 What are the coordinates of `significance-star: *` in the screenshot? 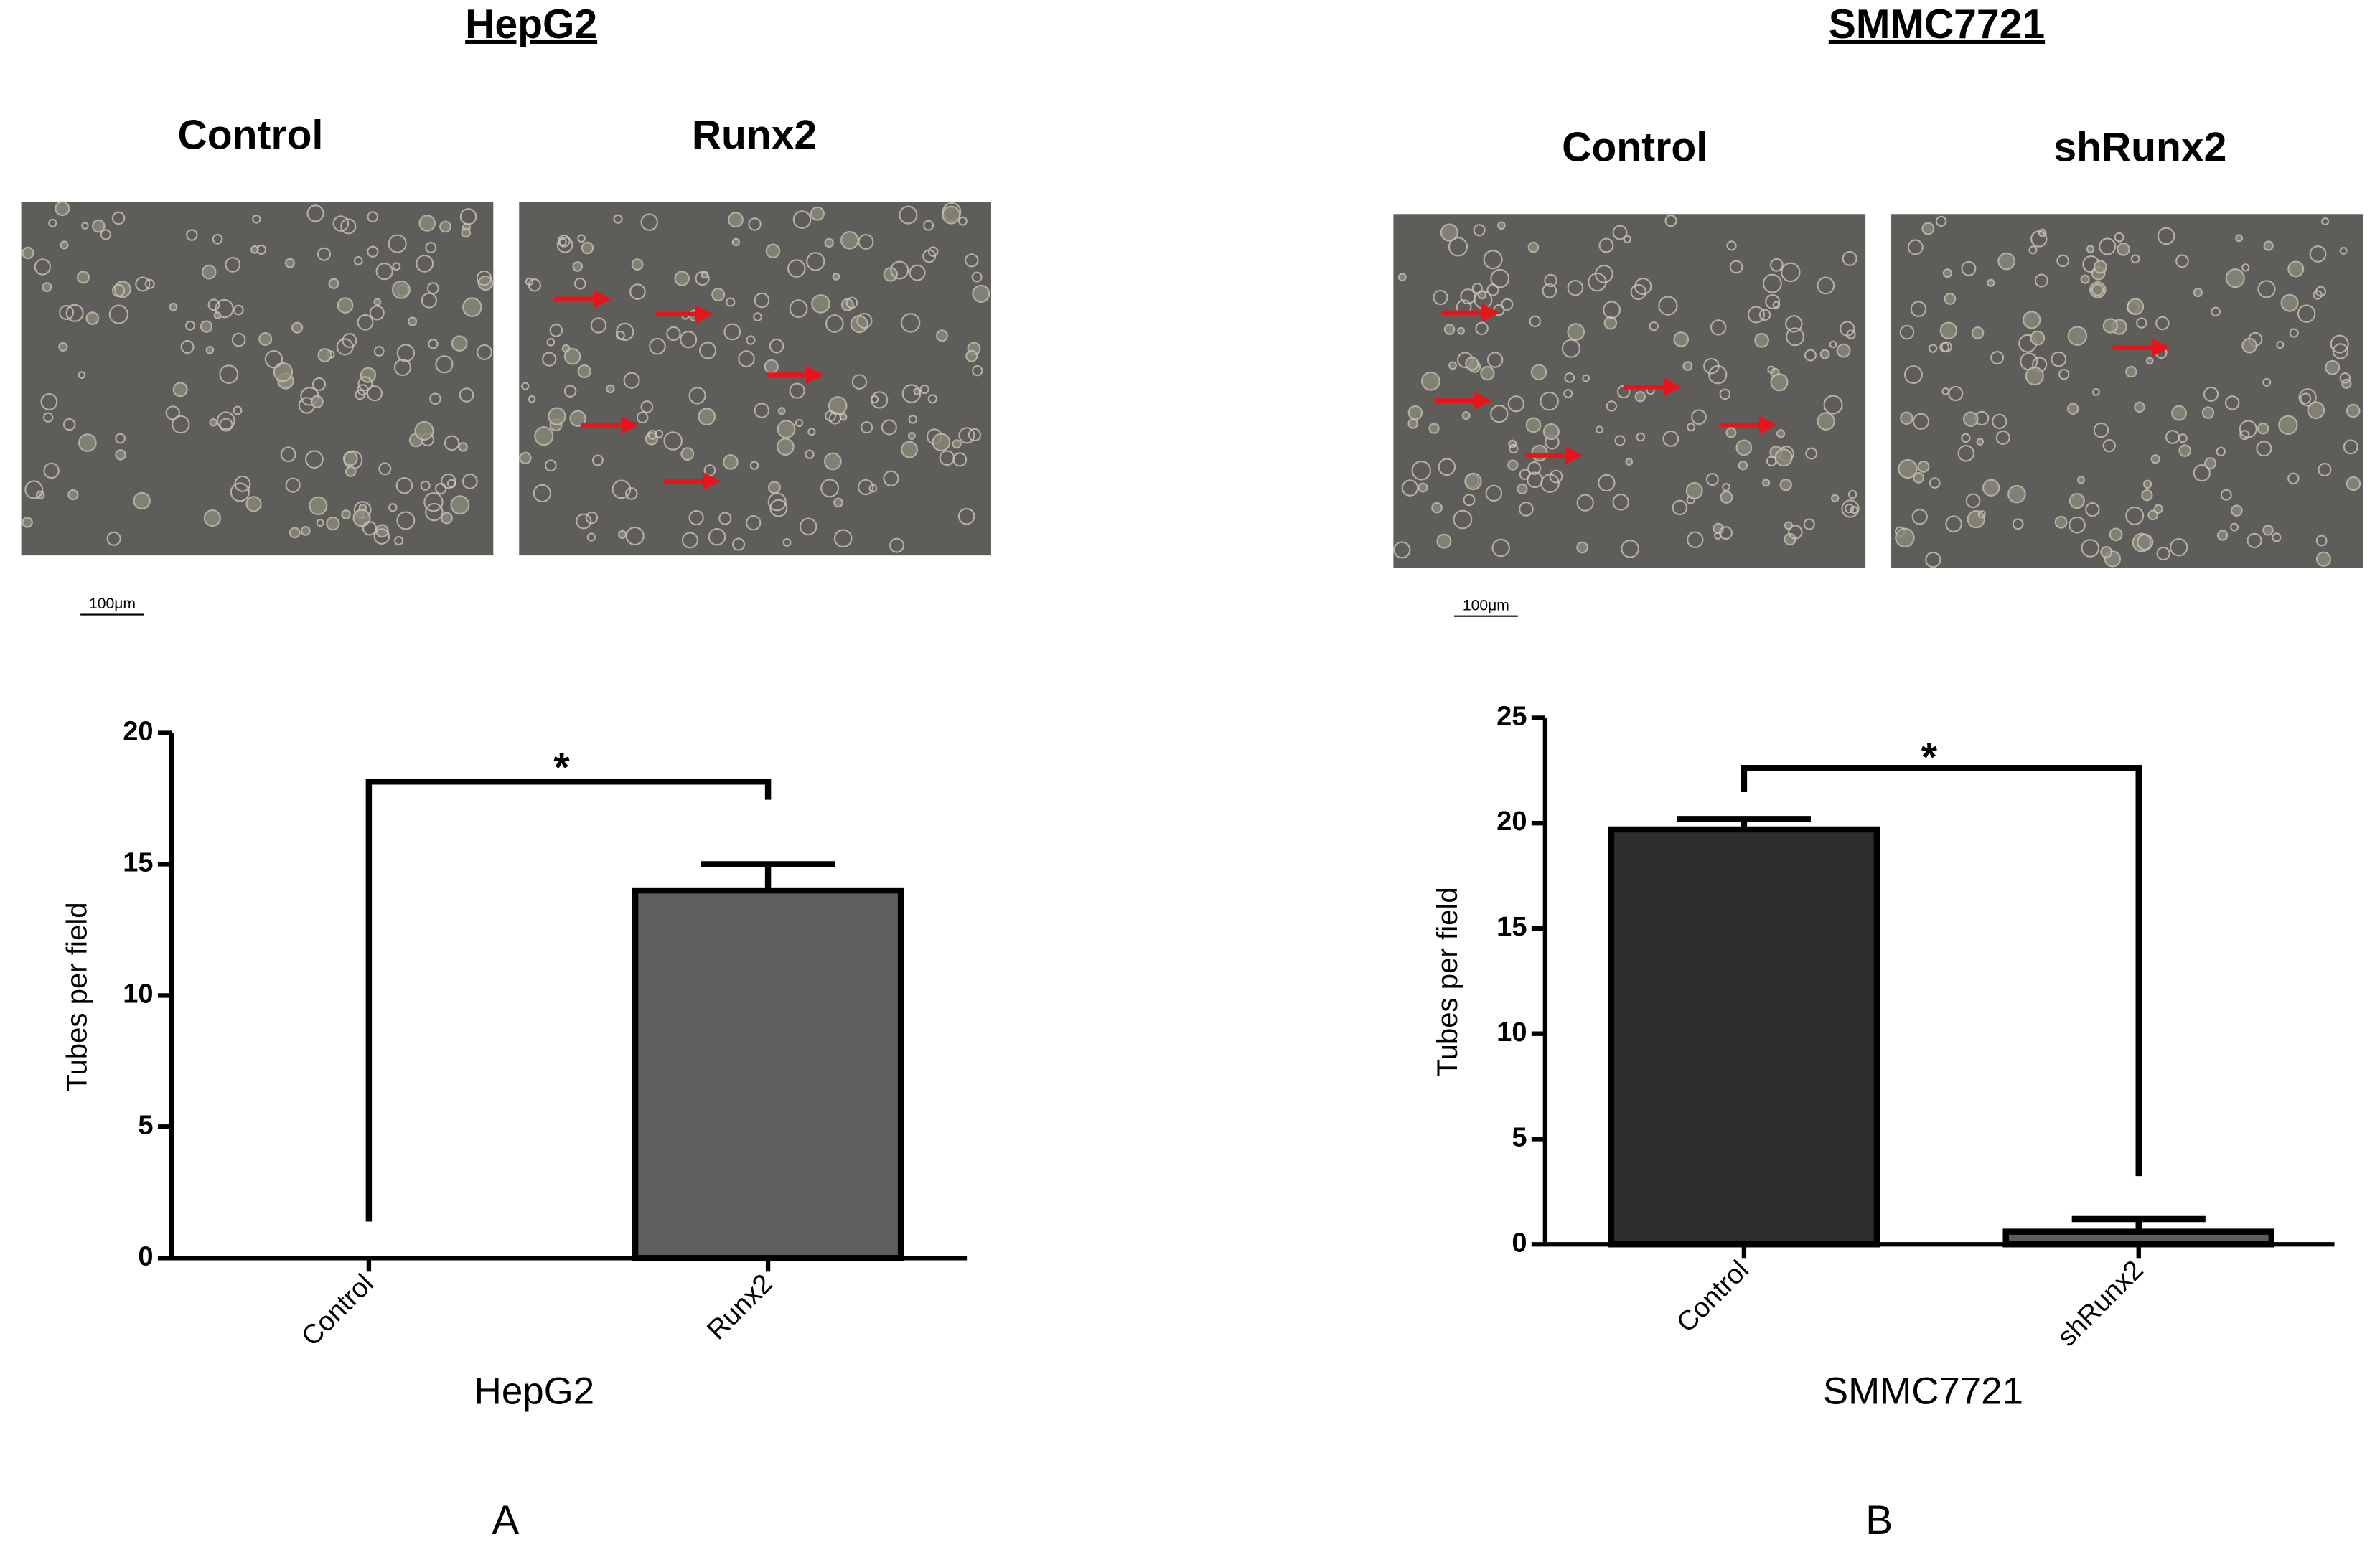 It's located at (1929, 757).